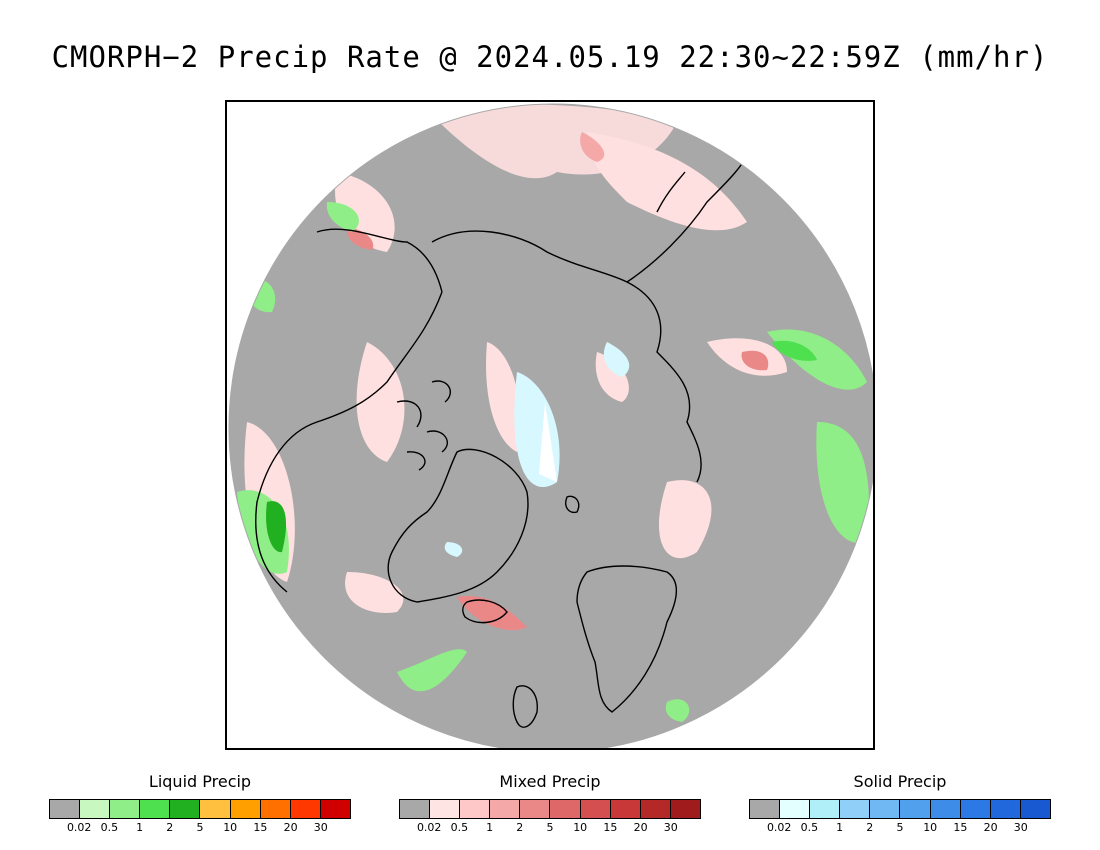 Image resolution: width=1100 pixels, height=850 pixels. What do you see at coordinates (525, 706) in the screenshot?
I see `british-isles-coast` at bounding box center [525, 706].